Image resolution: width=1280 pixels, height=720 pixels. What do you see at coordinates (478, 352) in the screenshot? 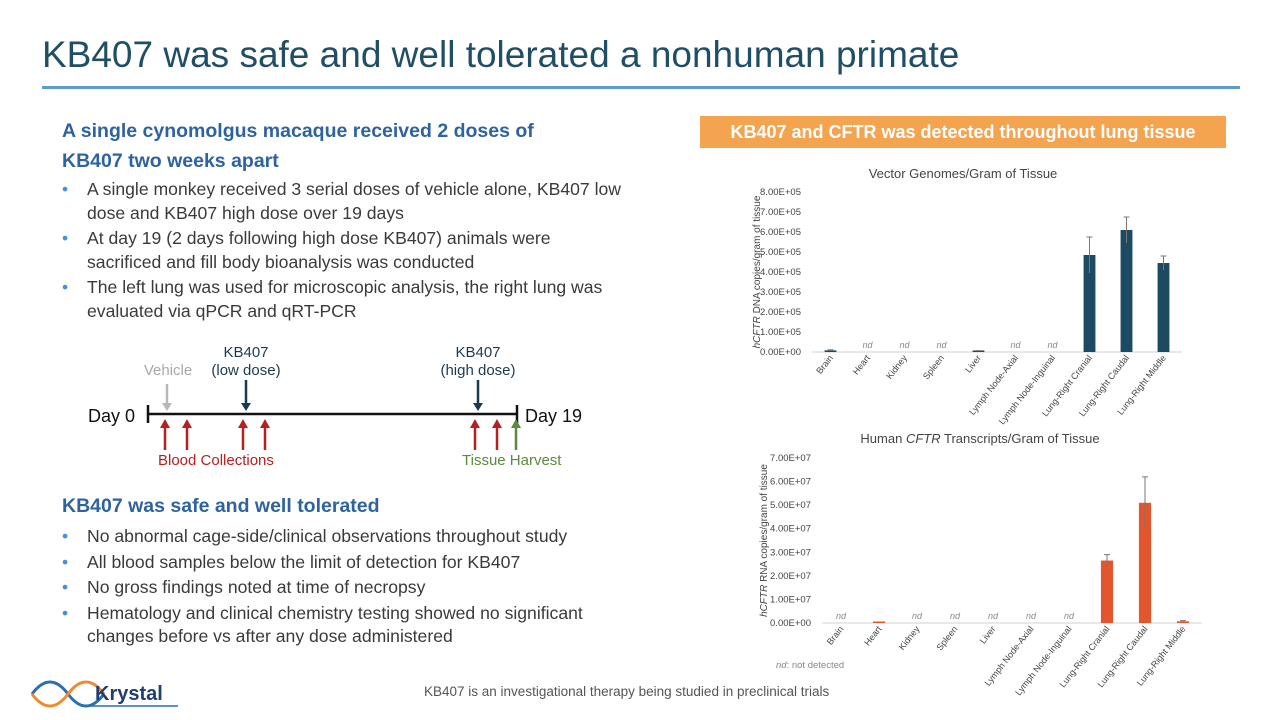
I see `high-dose-label-line1: KB407` at bounding box center [478, 352].